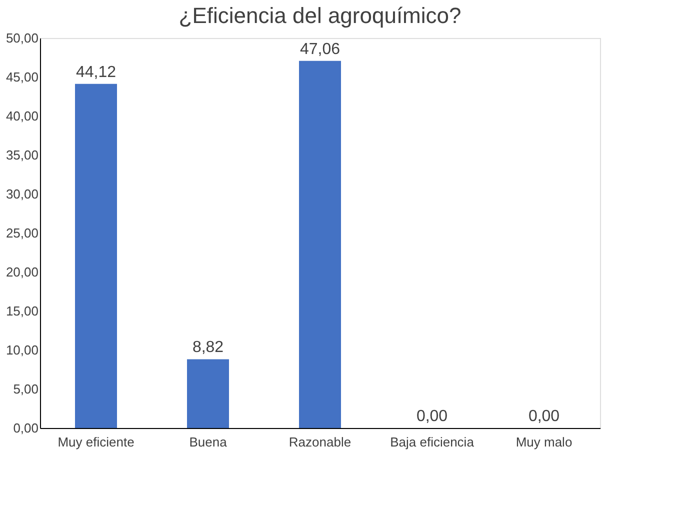 The height and width of the screenshot is (532, 674). What do you see at coordinates (96, 442) in the screenshot?
I see `x-tick-label: Muy eficiente` at bounding box center [96, 442].